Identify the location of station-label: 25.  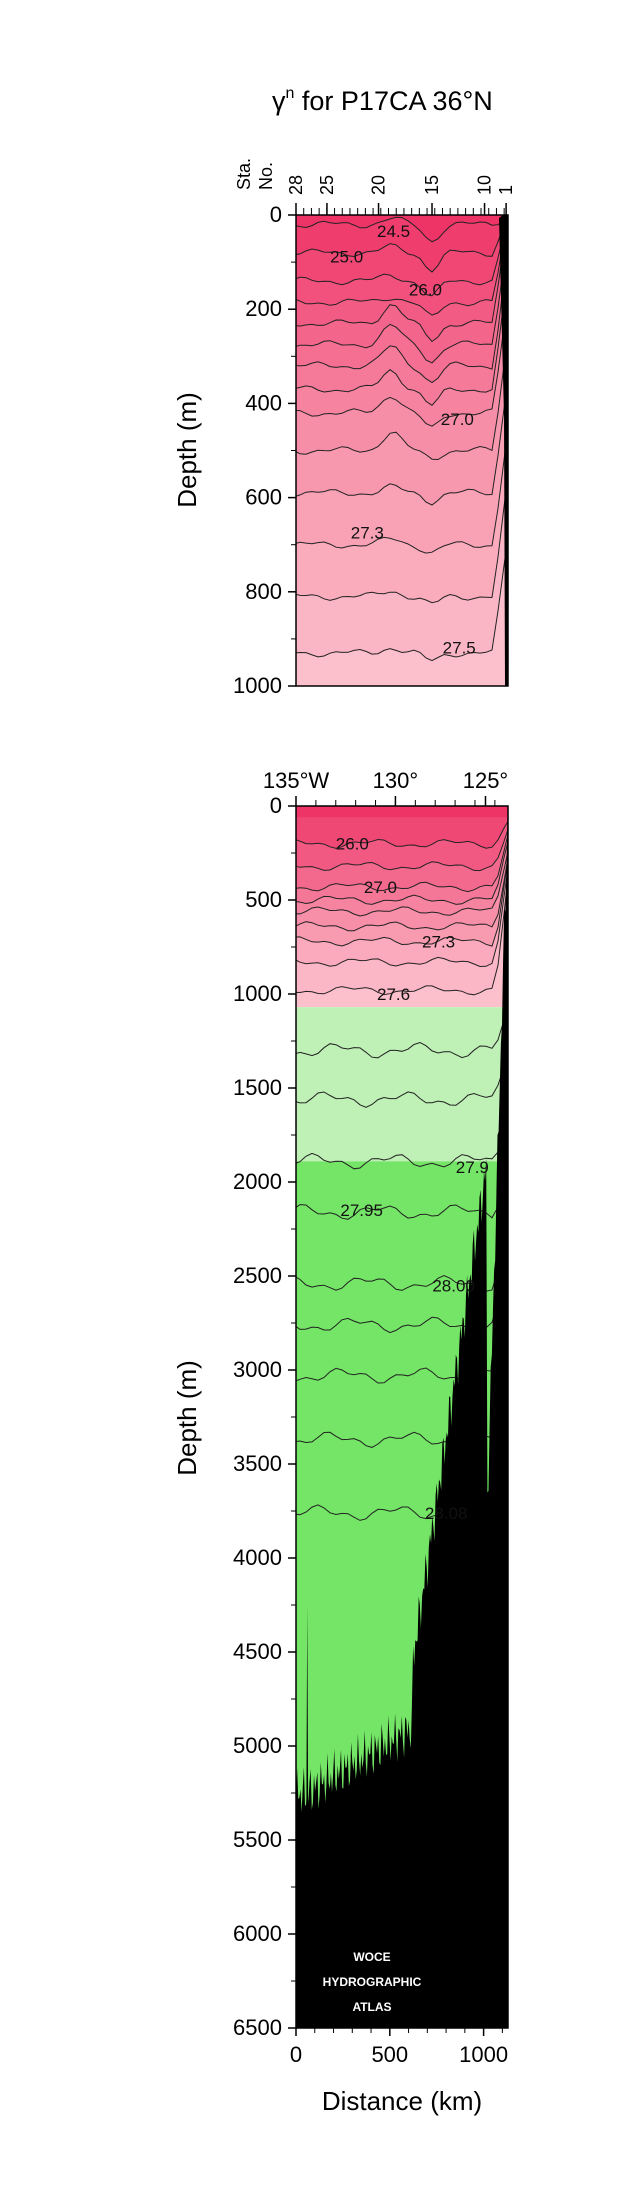
(327, 185).